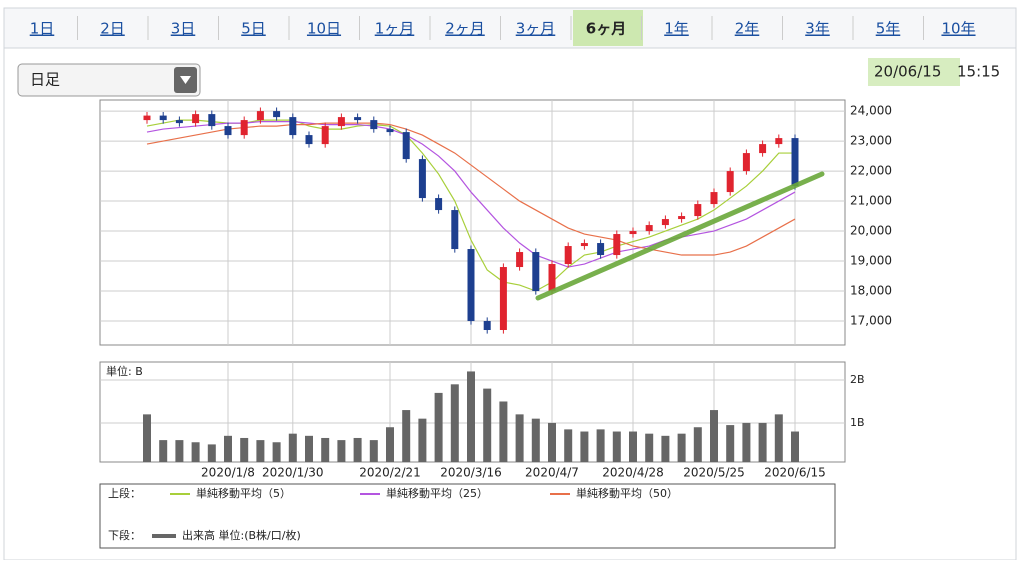  What do you see at coordinates (243, 493) in the screenshot?
I see `legend-label: 単純移動平均（5）` at bounding box center [243, 493].